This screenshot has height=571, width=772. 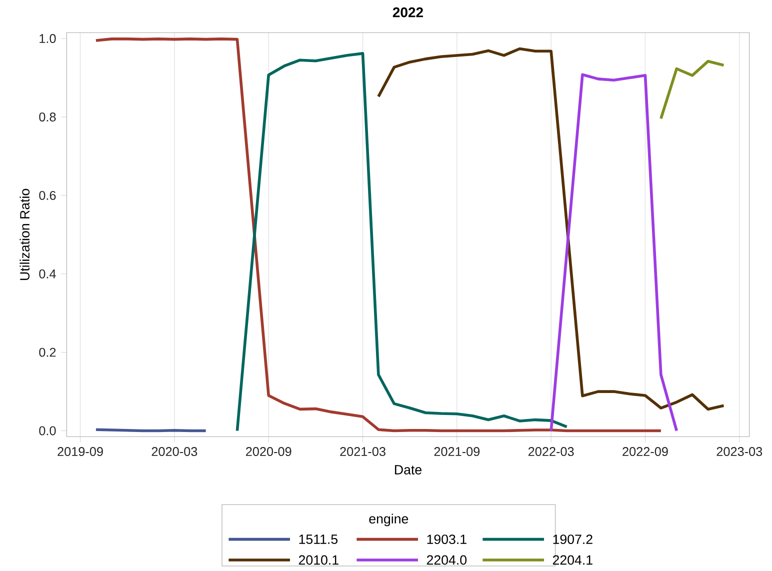 What do you see at coordinates (25, 234) in the screenshot?
I see `y-axis-title: Utilization Ratio` at bounding box center [25, 234].